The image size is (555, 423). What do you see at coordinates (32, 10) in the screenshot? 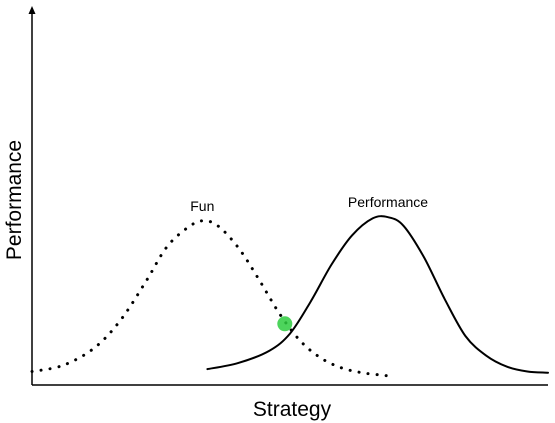
I see `y-axis-arrow` at bounding box center [32, 10].